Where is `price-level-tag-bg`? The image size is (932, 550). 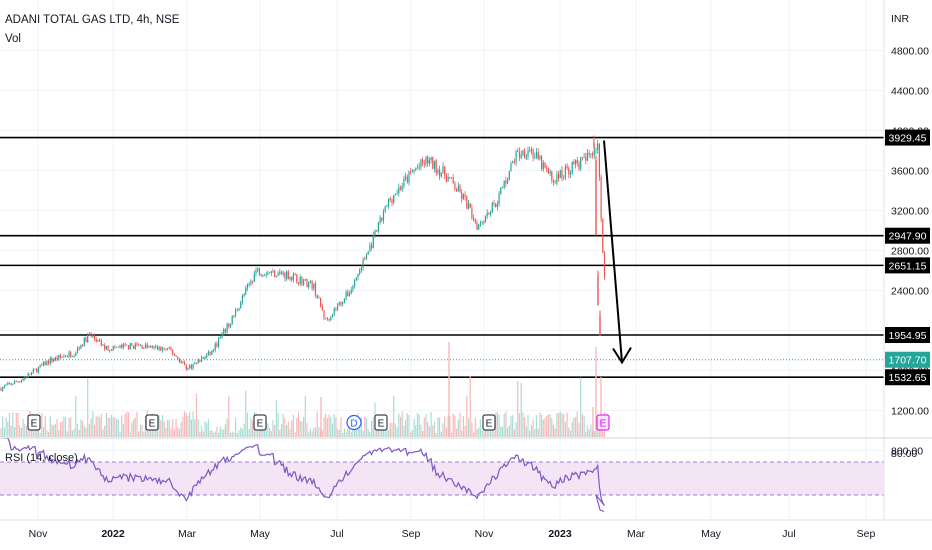
price-level-tag-bg is located at coordinates (907, 335).